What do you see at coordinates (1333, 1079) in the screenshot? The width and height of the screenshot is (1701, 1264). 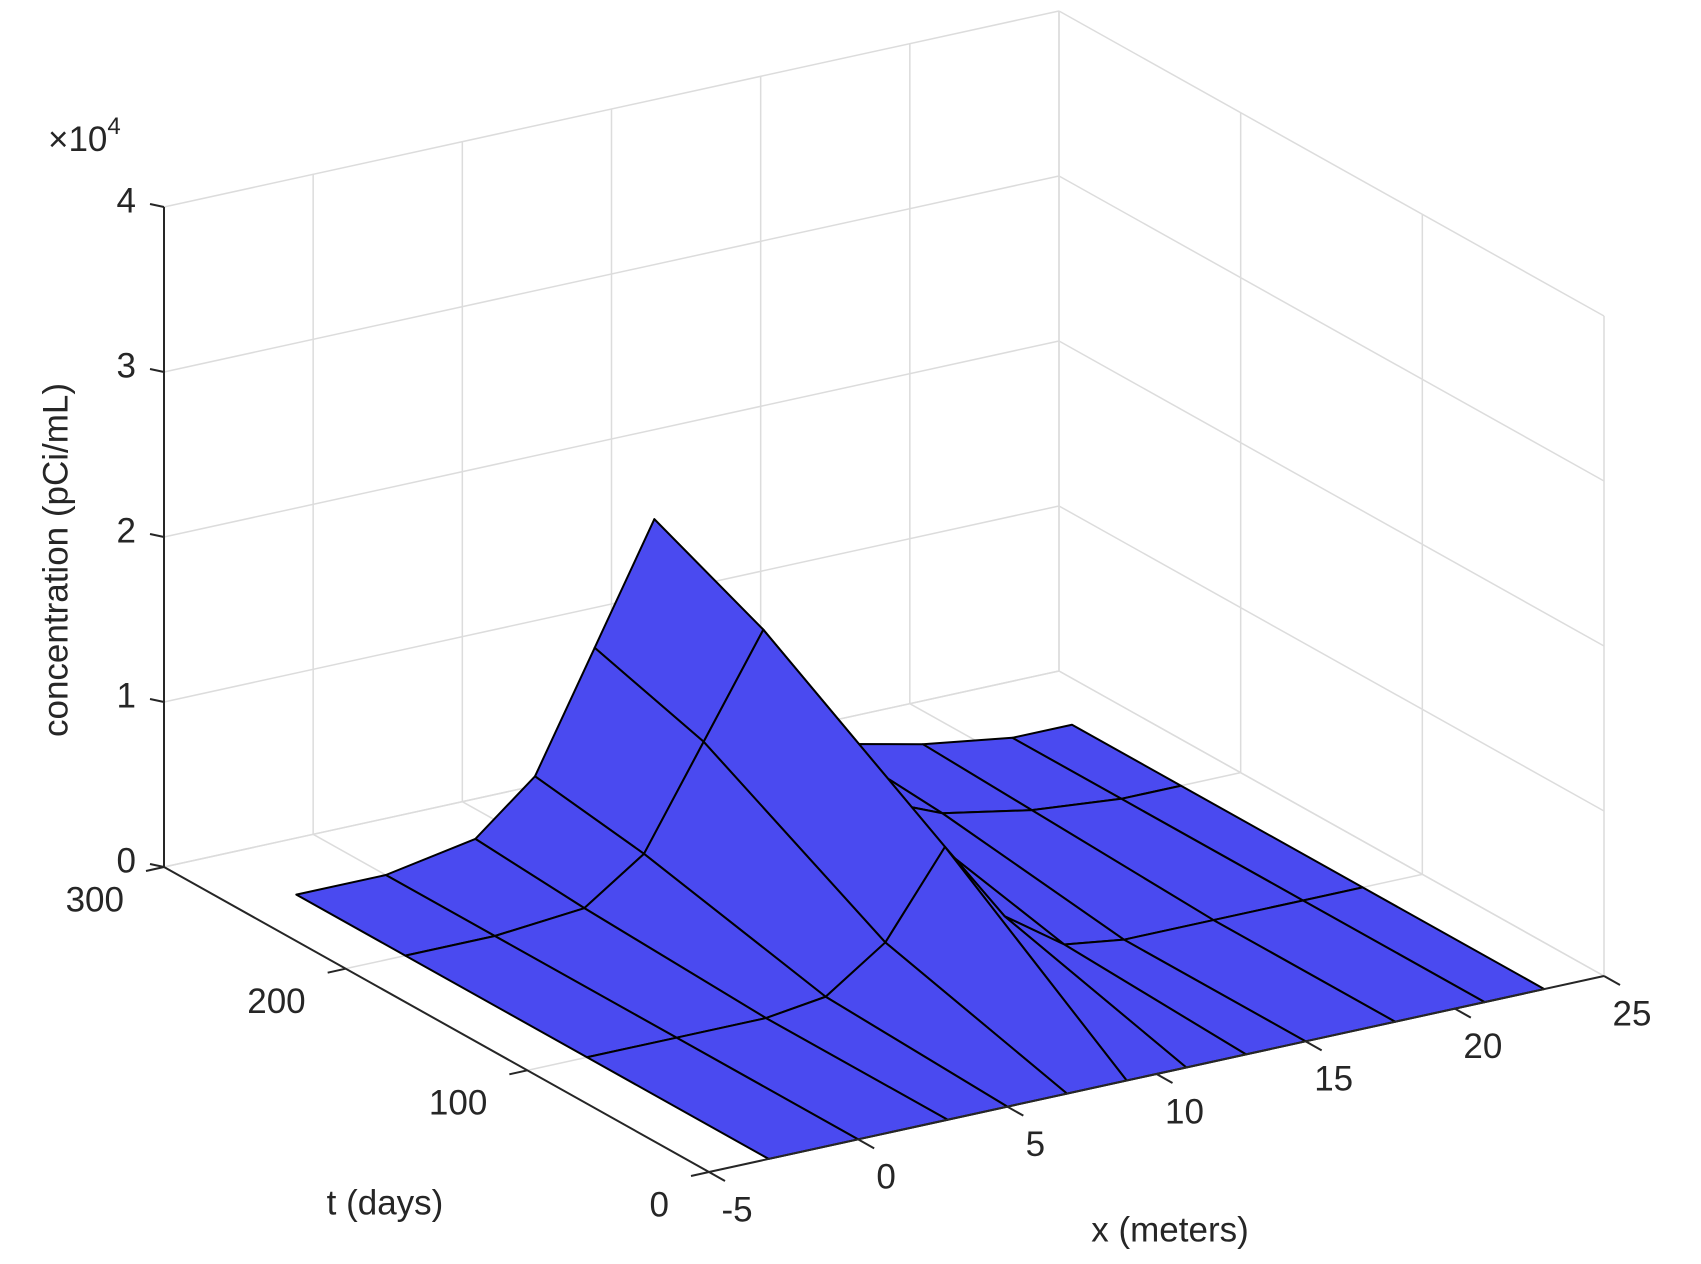 I see `x-tick-label: 15` at bounding box center [1333, 1079].